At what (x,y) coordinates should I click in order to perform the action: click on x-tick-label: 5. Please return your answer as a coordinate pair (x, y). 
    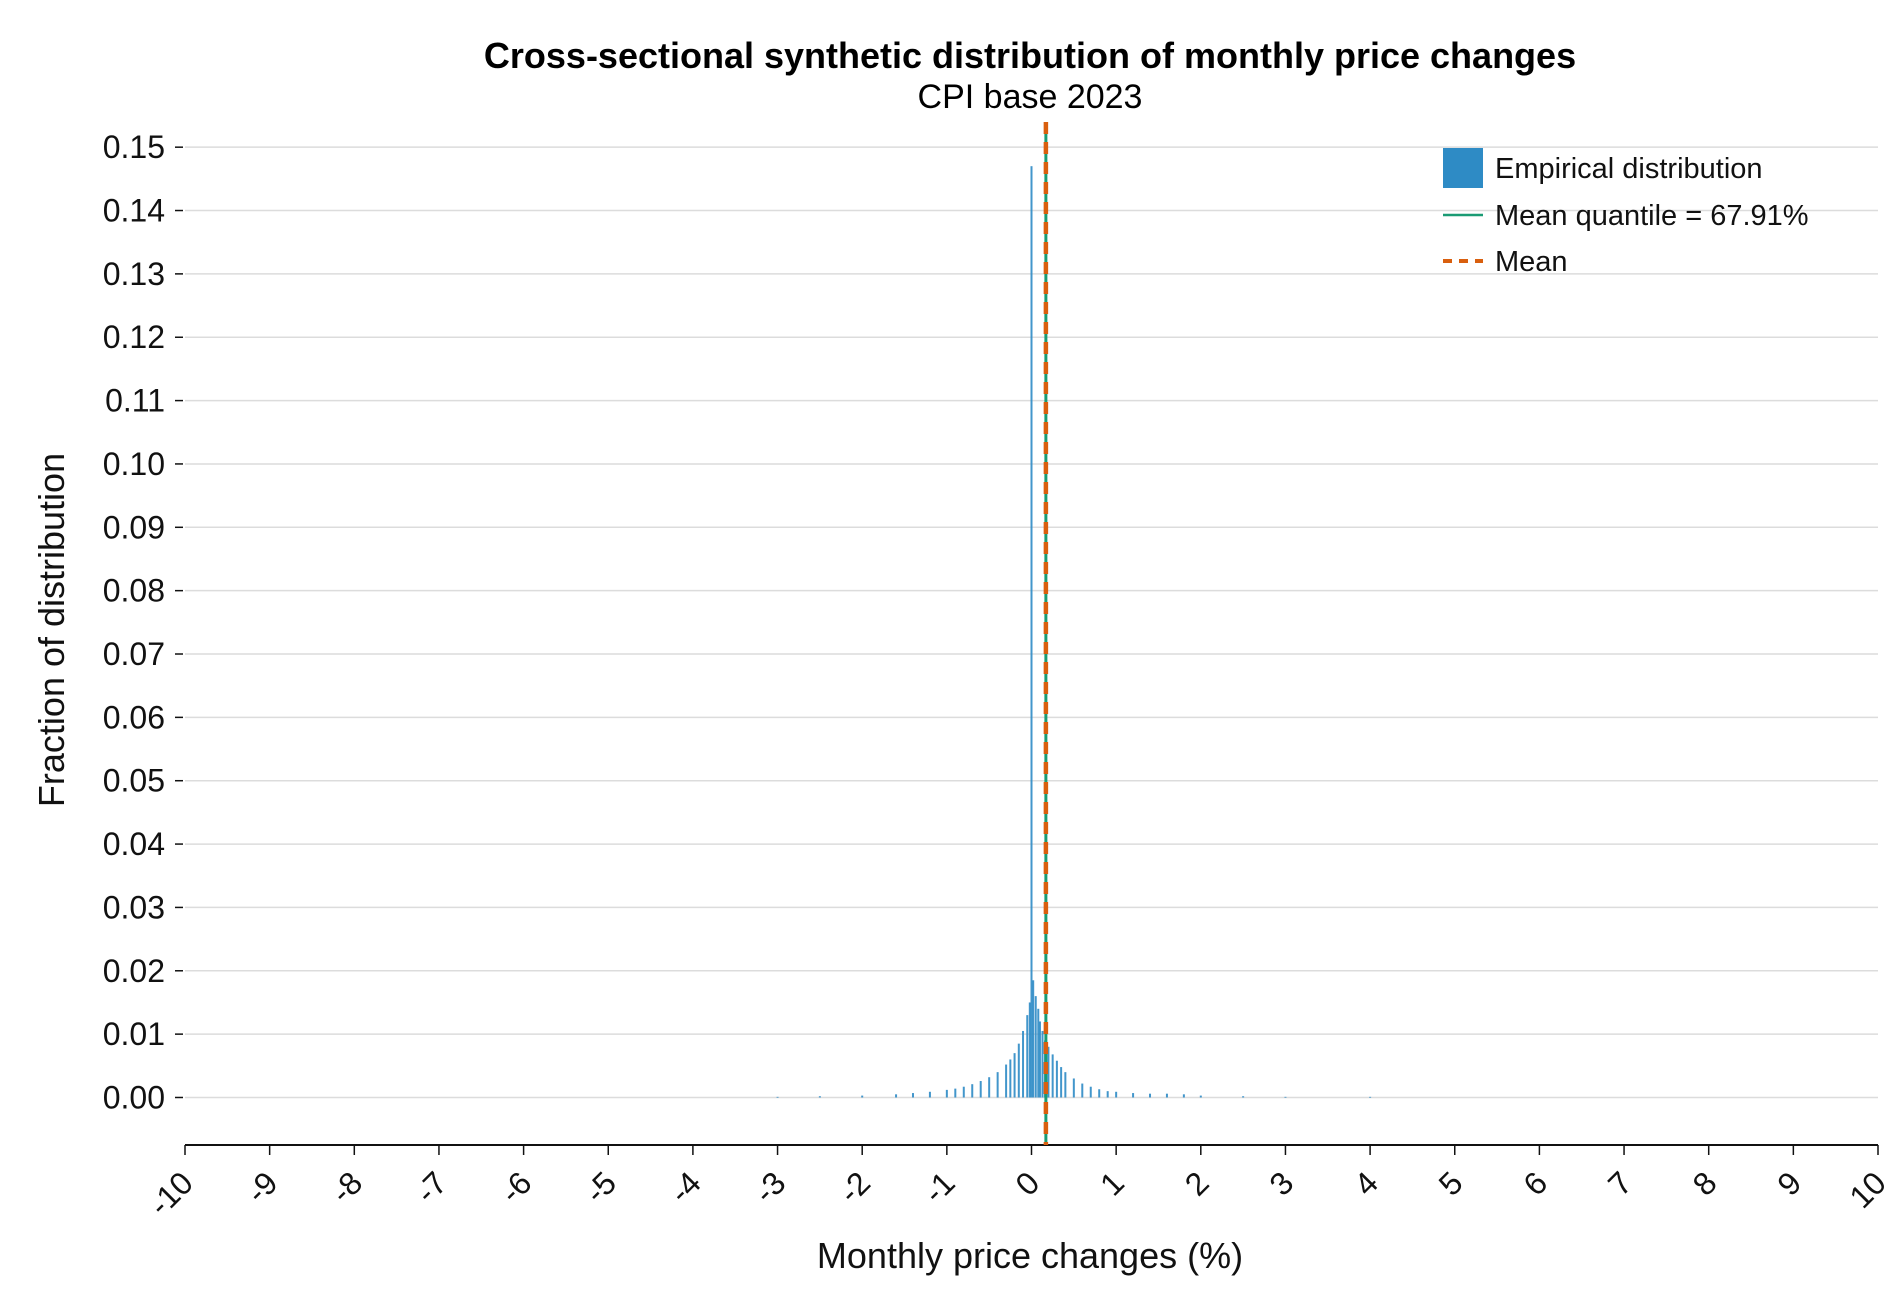
    Looking at the image, I should click on (1451, 1183).